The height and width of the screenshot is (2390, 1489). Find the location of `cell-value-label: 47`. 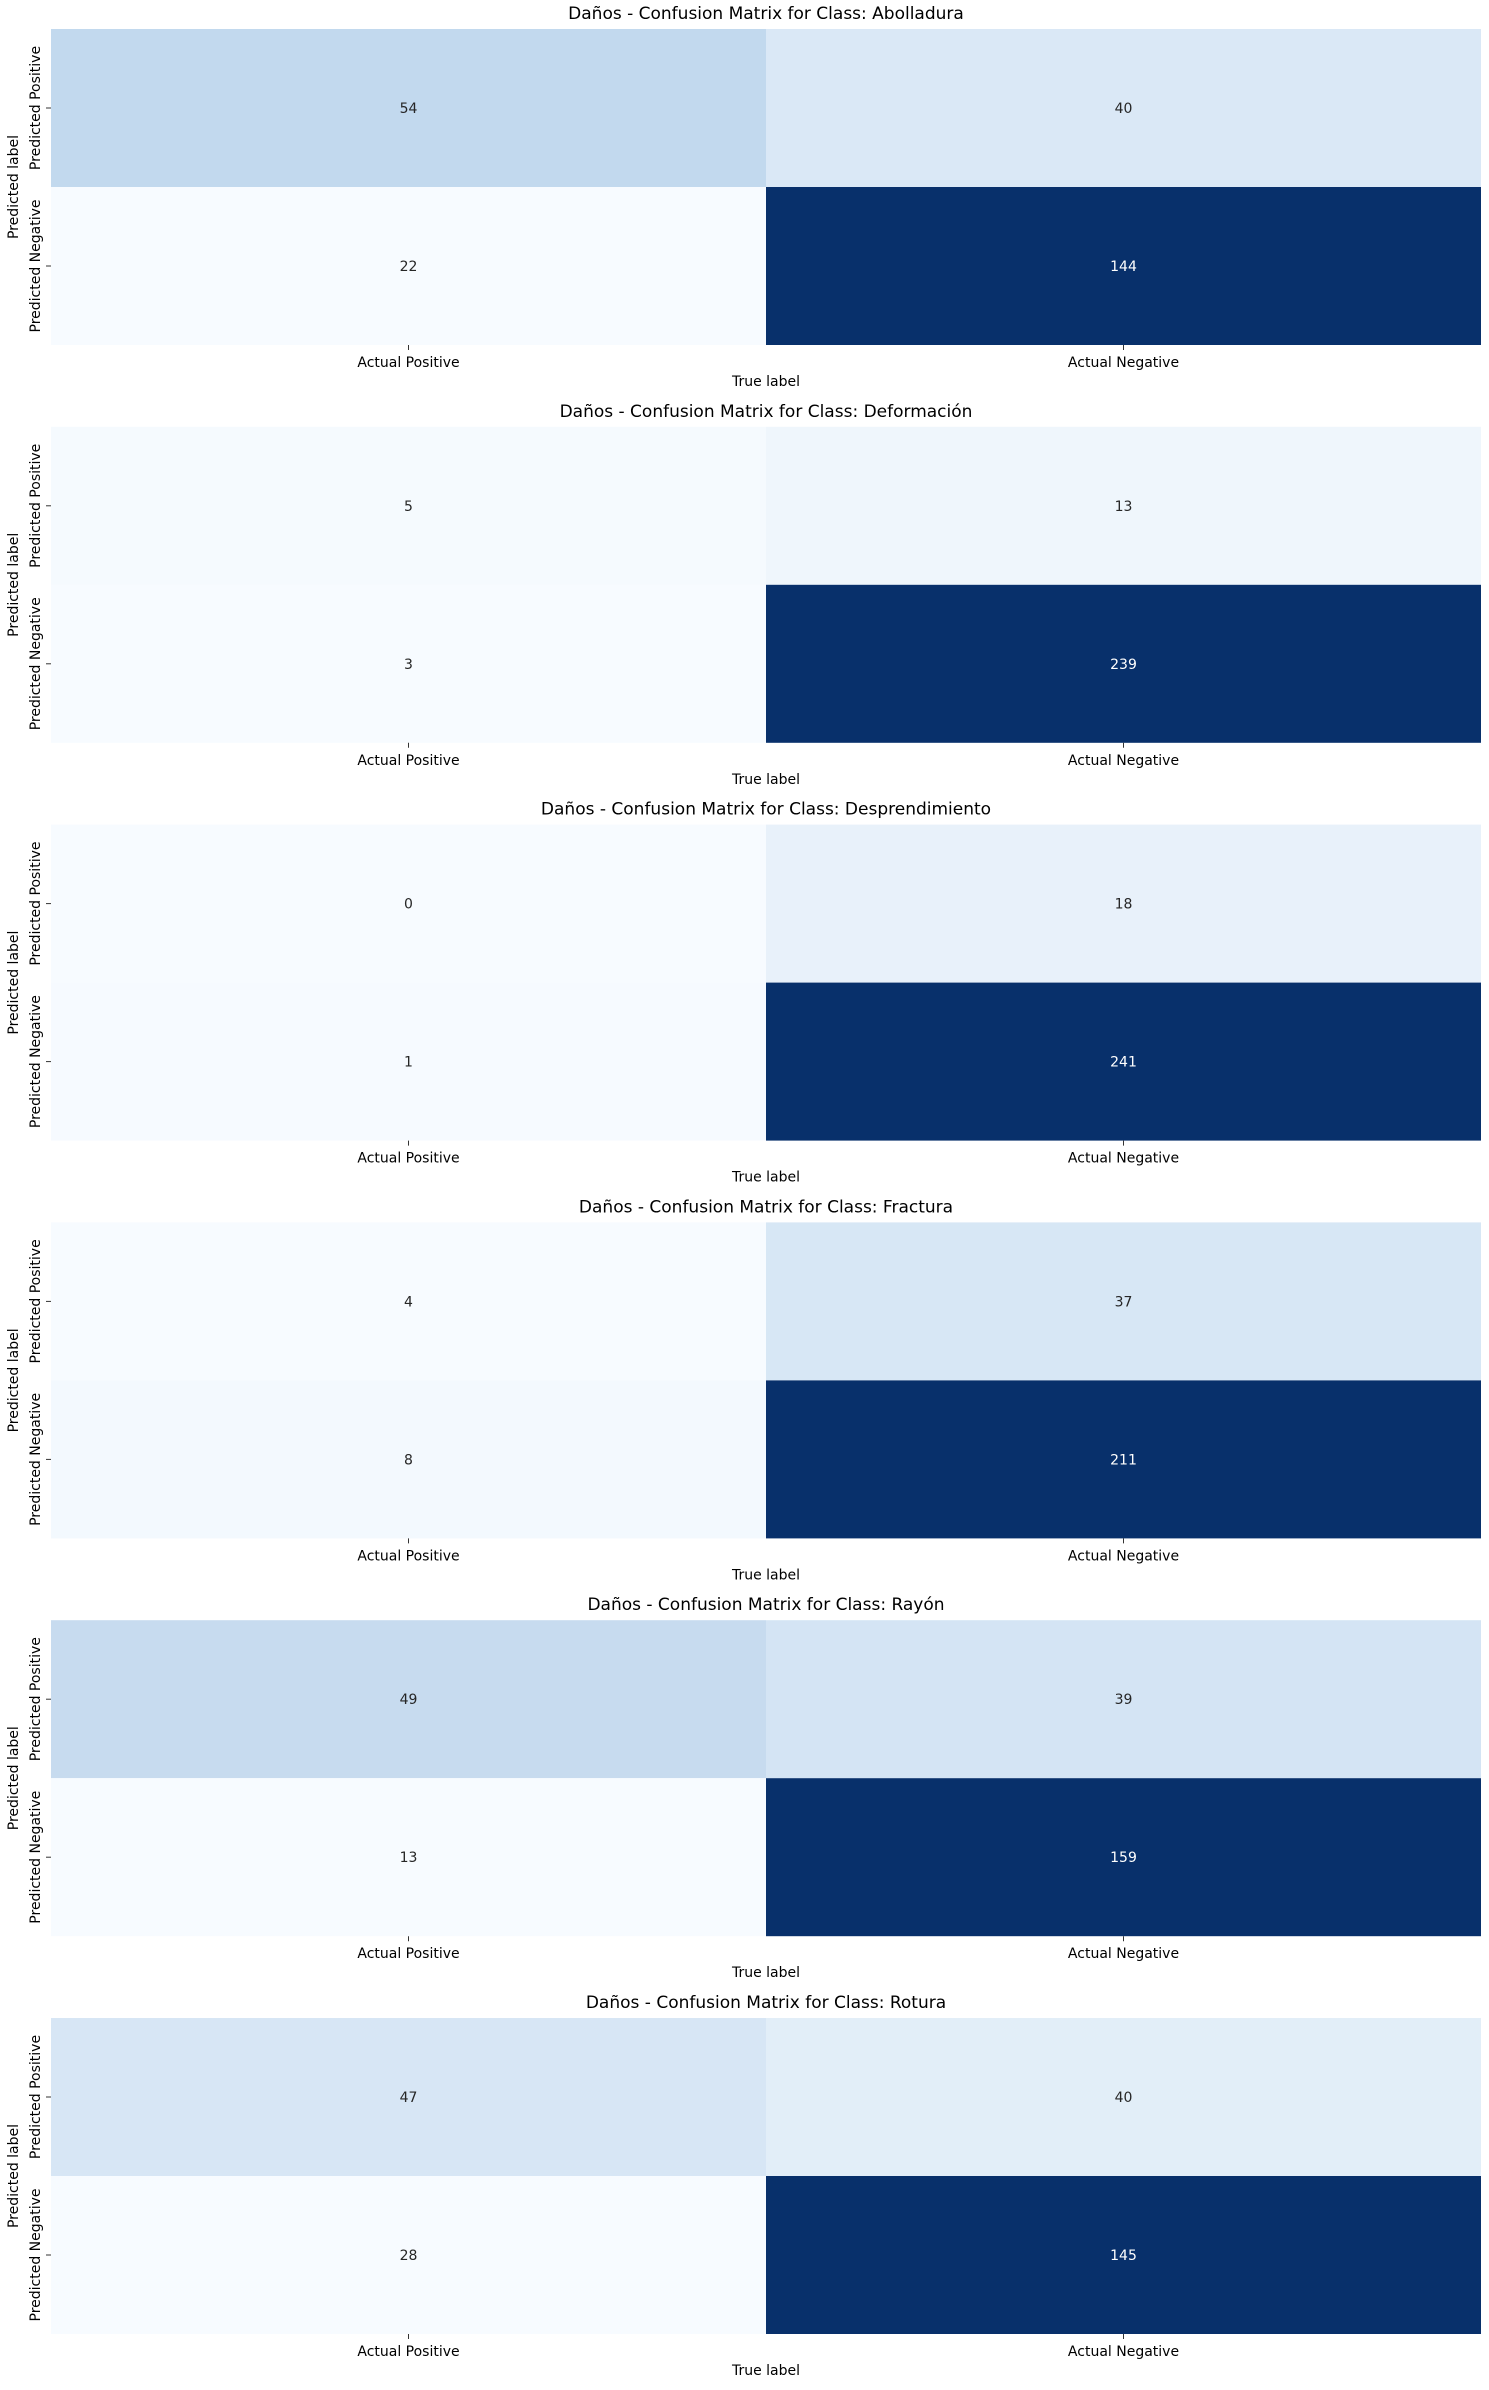

cell-value-label: 47 is located at coordinates (409, 2098).